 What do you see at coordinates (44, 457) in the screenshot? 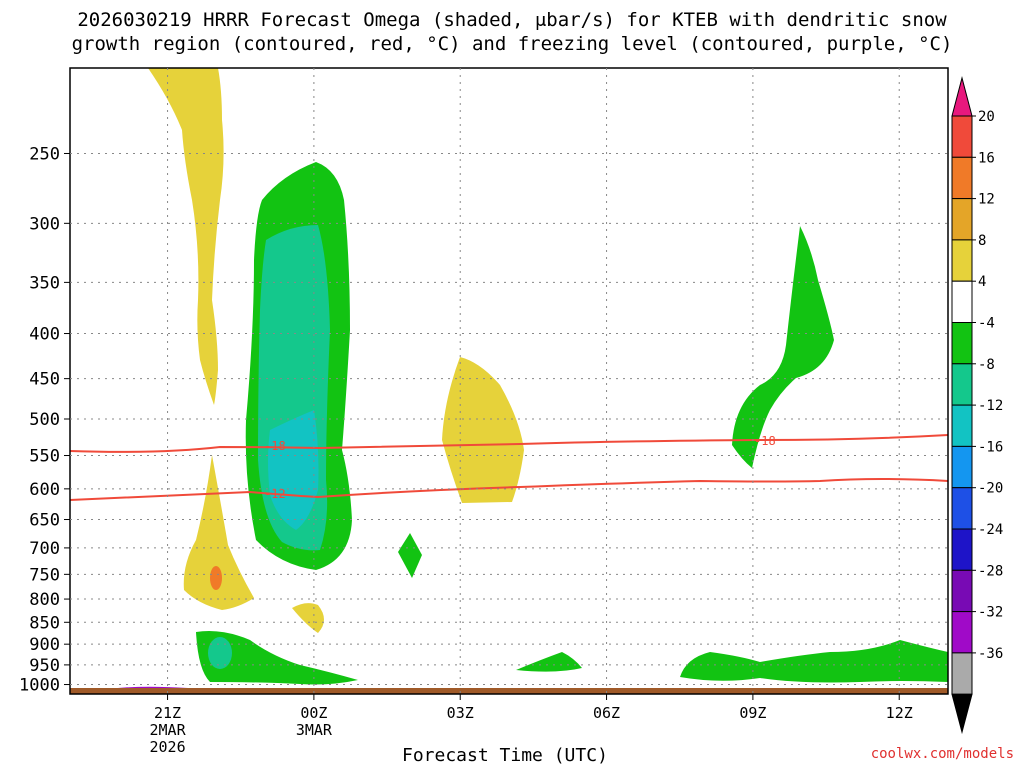
I see `y-tick-label: 550` at bounding box center [44, 457].